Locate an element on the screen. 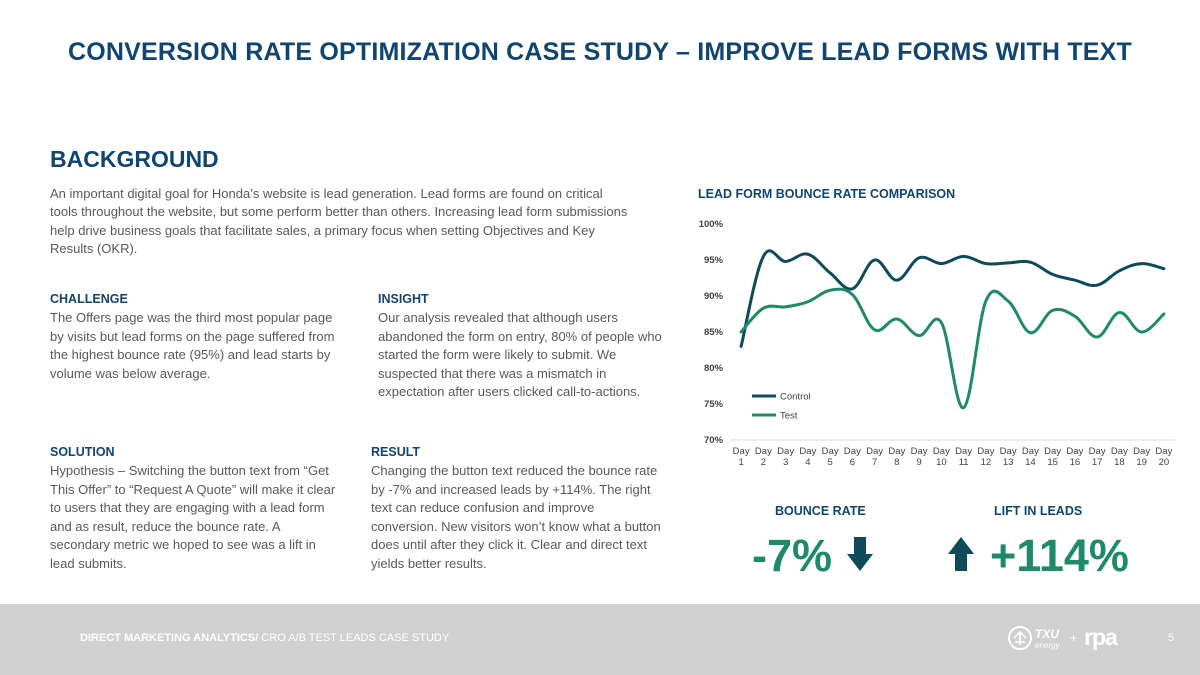 Image resolution: width=1200 pixels, height=675 pixels. x-tick-label: Day 15 is located at coordinates (1052, 457).